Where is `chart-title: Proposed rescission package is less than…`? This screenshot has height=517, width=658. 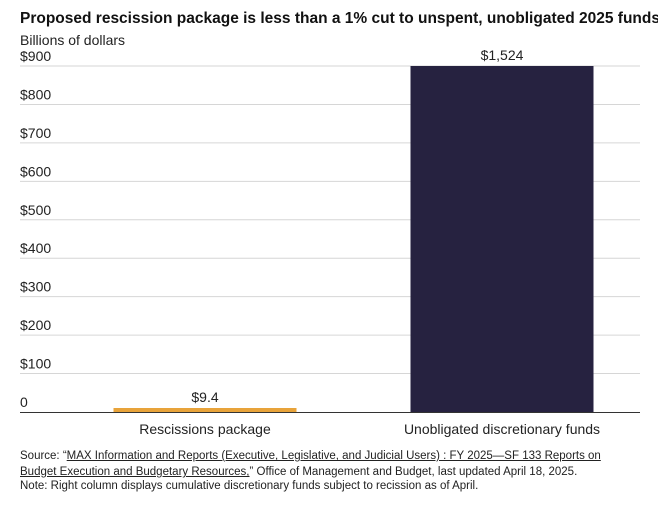 chart-title: Proposed rescission package is less than… is located at coordinates (339, 18).